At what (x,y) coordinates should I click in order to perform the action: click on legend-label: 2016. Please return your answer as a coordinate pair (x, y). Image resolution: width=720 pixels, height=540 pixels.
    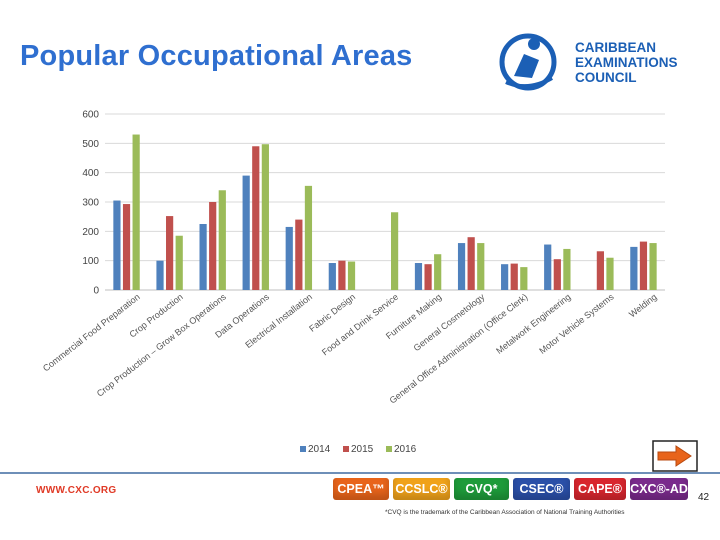
    Looking at the image, I should click on (405, 449).